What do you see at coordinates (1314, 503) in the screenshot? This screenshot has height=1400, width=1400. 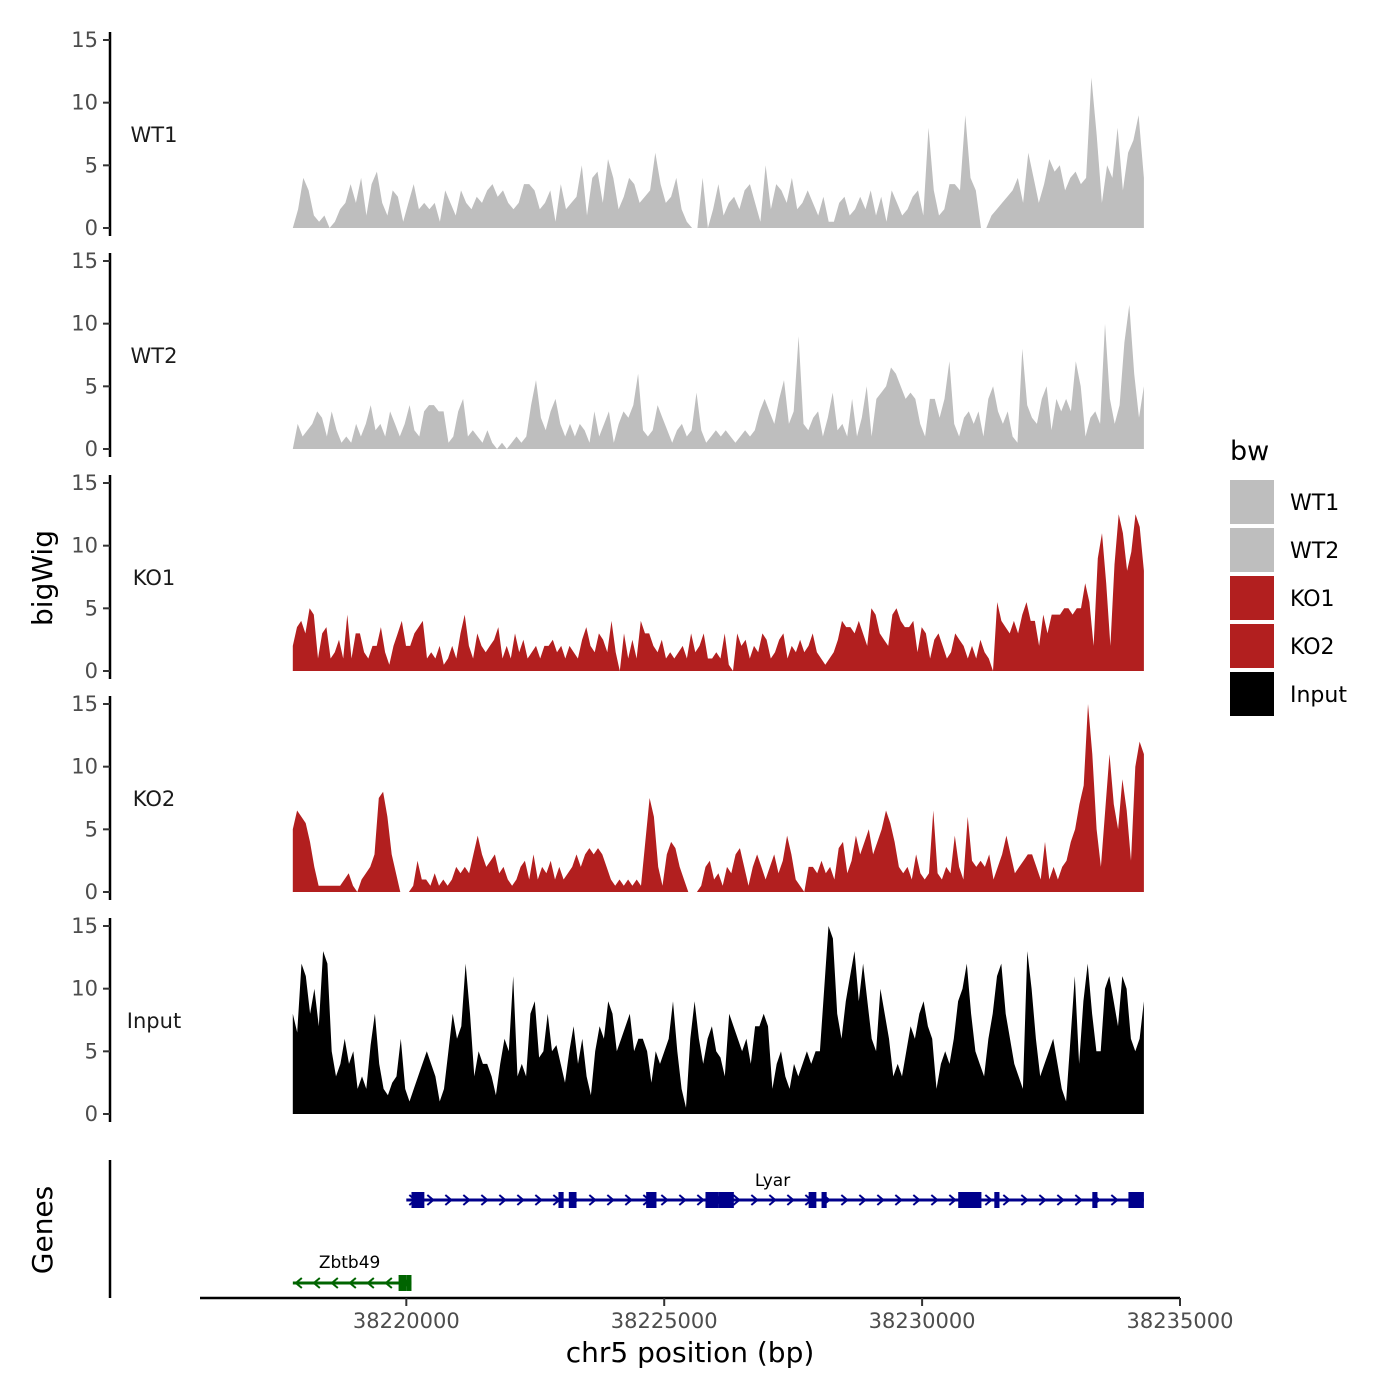 I see `legend-label-wt1: WT1` at bounding box center [1314, 503].